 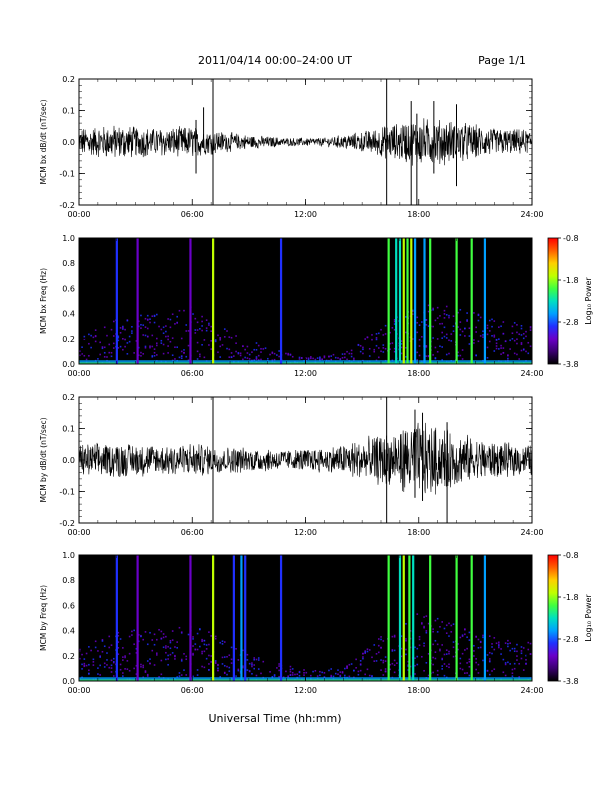 What do you see at coordinates (502, 60) in the screenshot?
I see `page-indicator: Page 1/1` at bounding box center [502, 60].